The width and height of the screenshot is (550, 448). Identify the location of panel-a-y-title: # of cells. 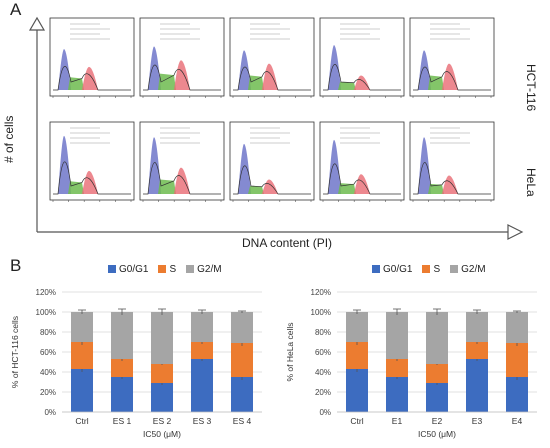
(9, 139).